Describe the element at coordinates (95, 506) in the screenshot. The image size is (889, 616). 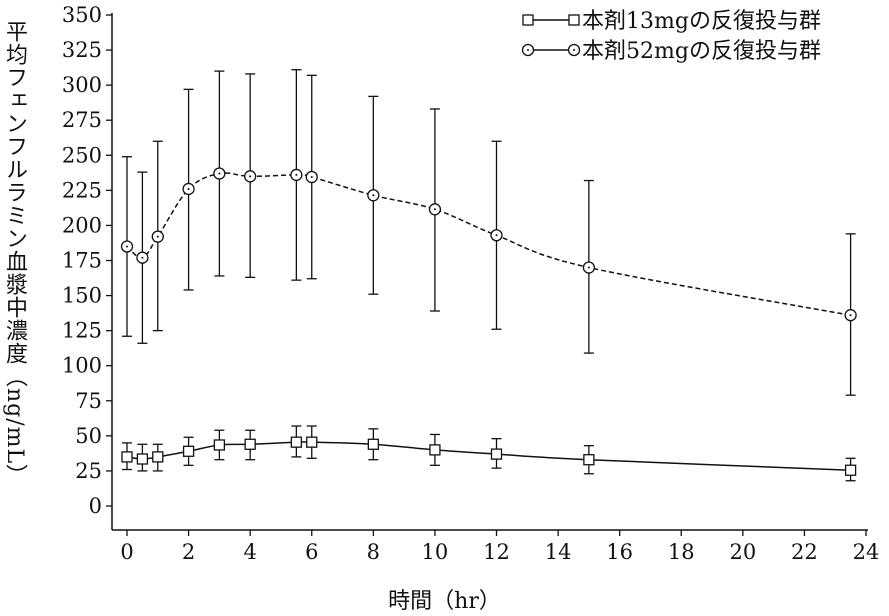
I see `y-tick-label: 0` at that location.